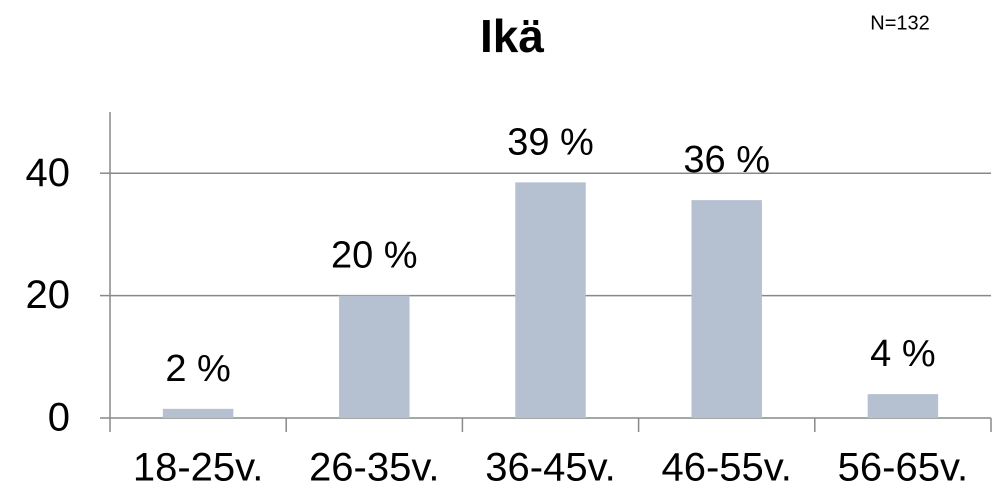 Image resolution: width=997 pixels, height=496 pixels. I want to click on x-tick-label: 26-35v., so click(374, 468).